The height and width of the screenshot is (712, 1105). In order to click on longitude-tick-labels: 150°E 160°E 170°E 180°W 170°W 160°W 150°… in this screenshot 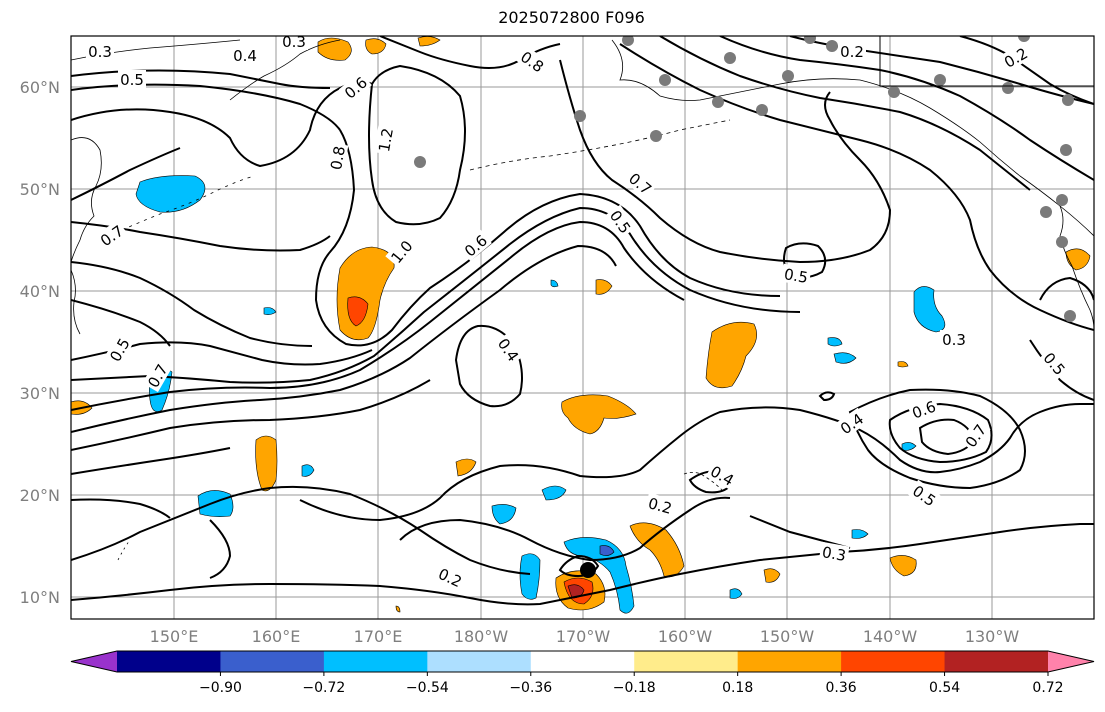, I will do `click(585, 636)`.